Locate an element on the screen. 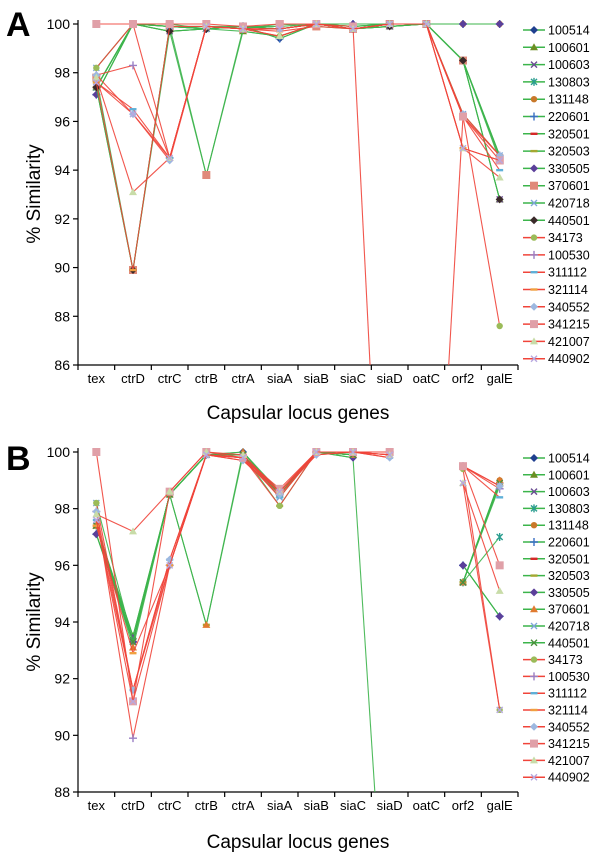 This screenshot has height=862, width=600. y-tick-label-b: 98 is located at coordinates (62, 509).